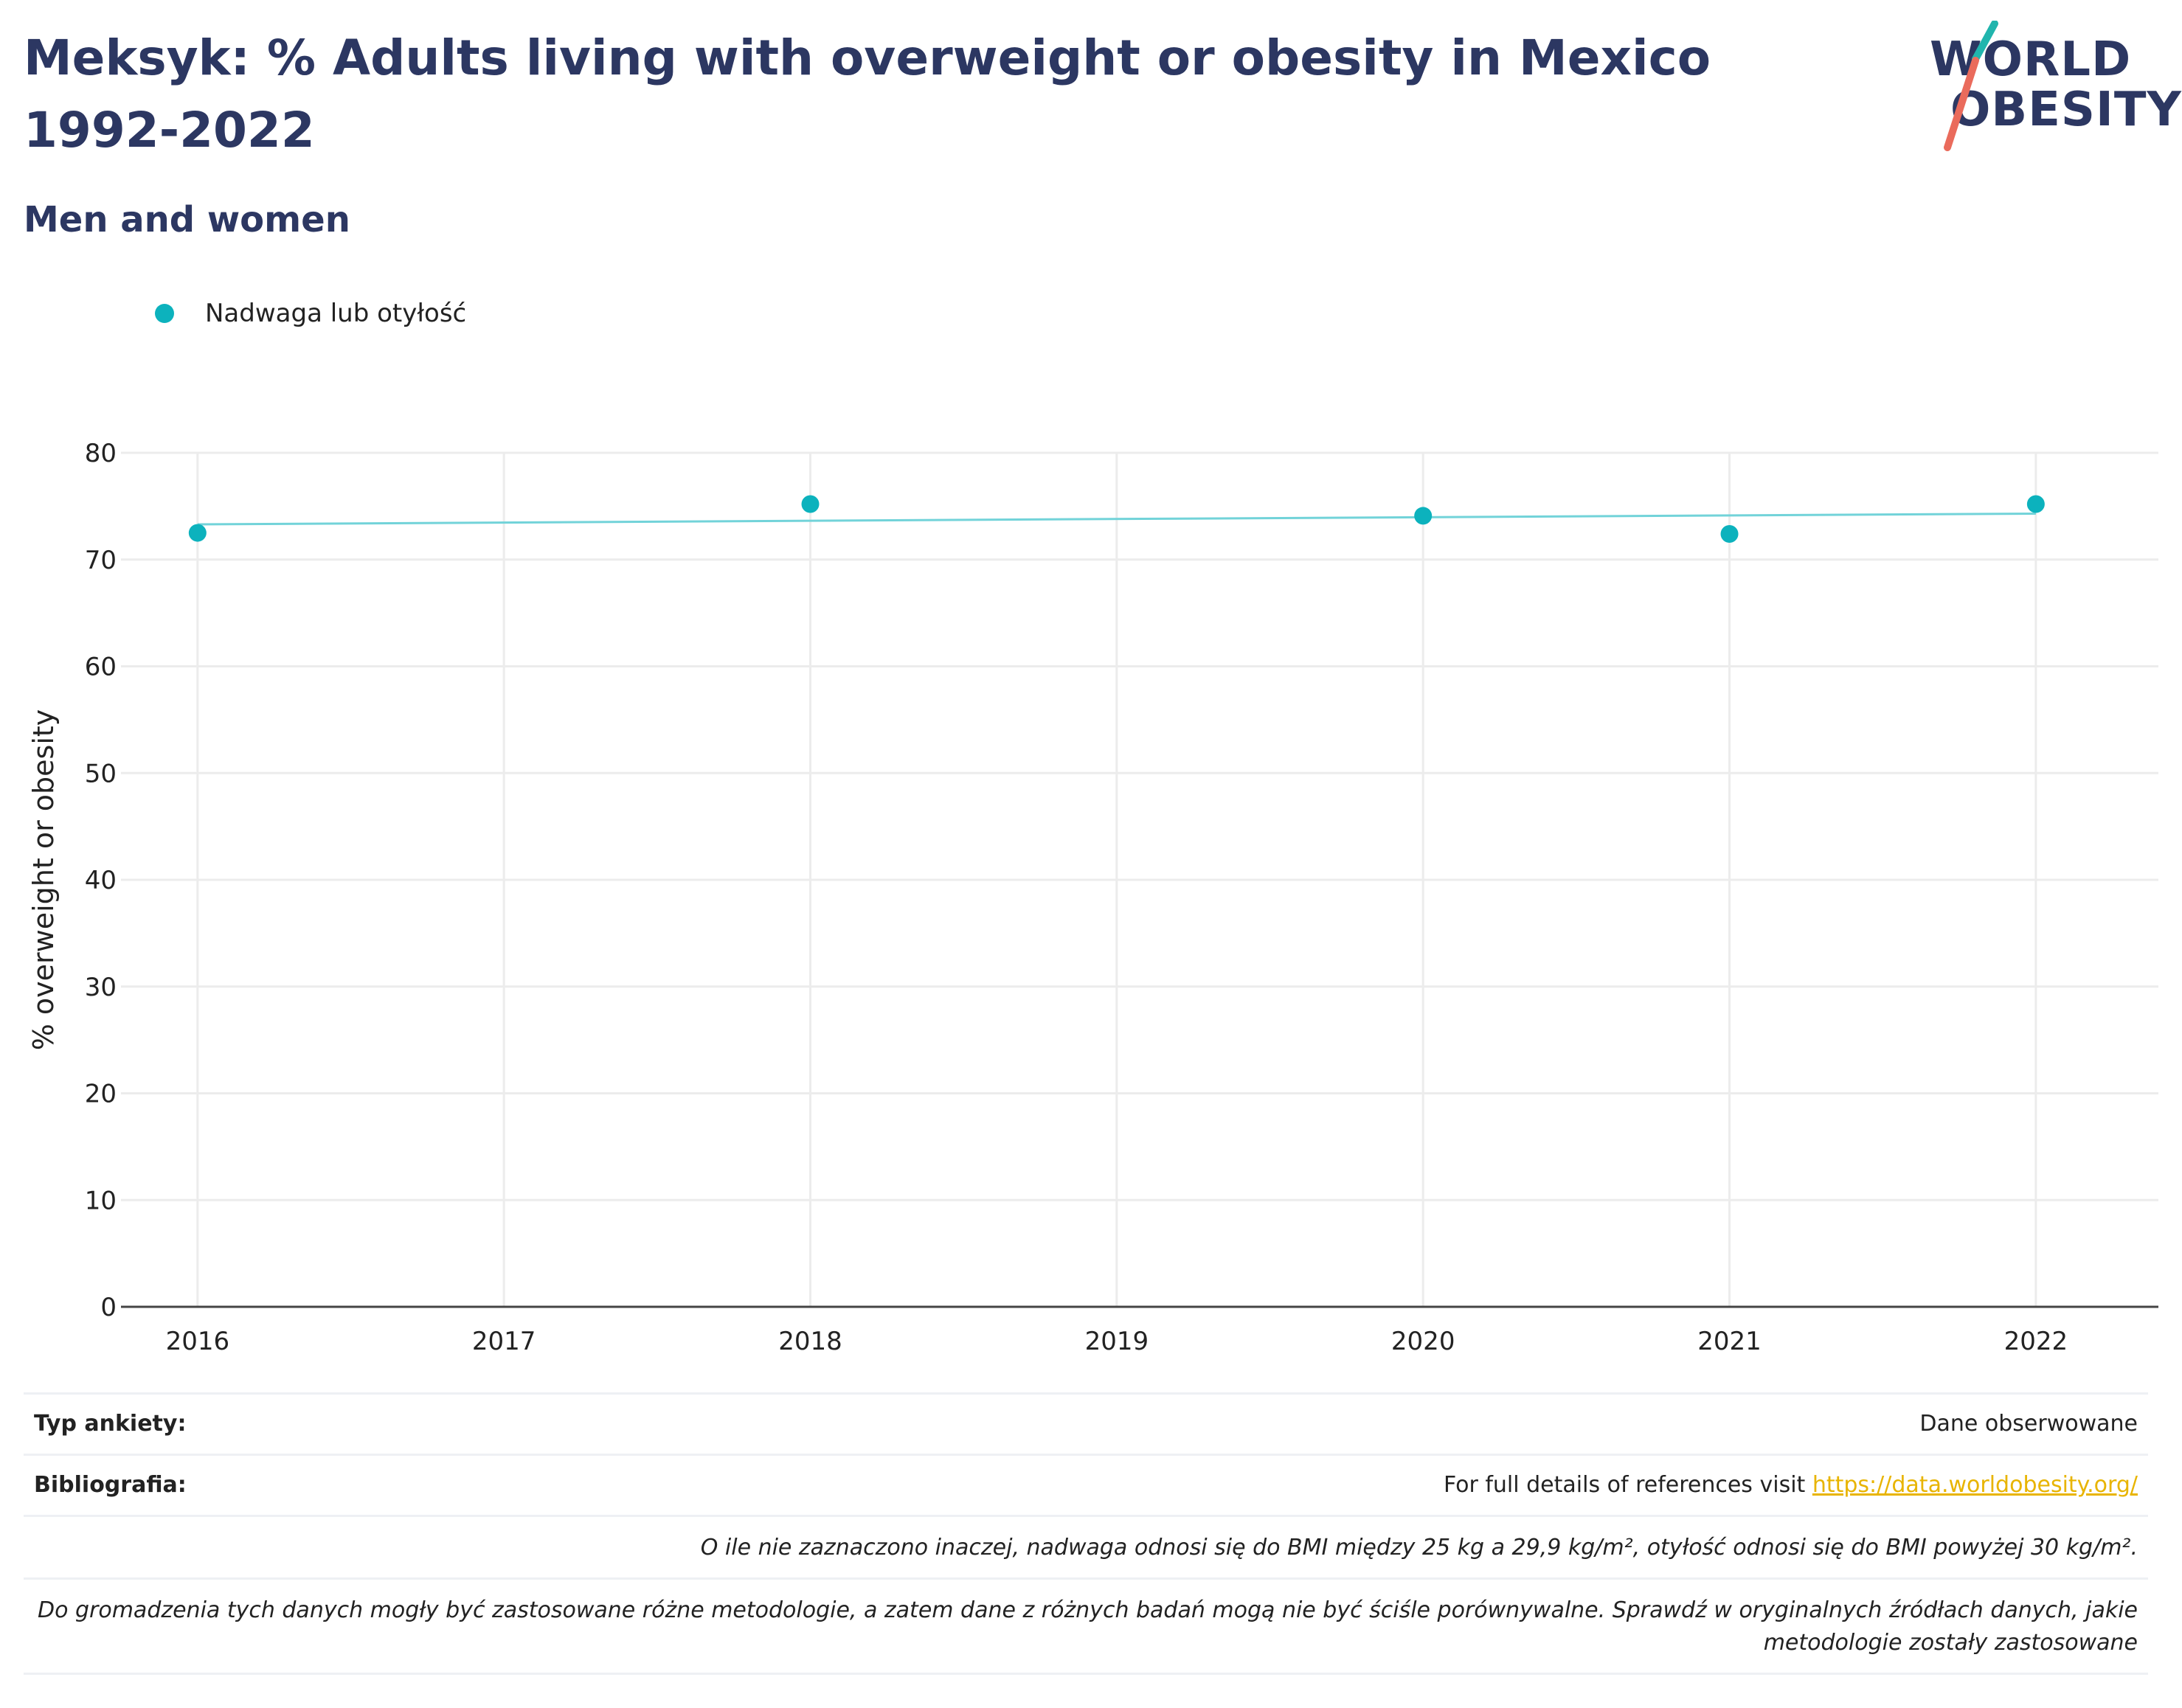  What do you see at coordinates (1975, 1485) in the screenshot?
I see `bibliography-link: https://data.worldobesity.org/` at bounding box center [1975, 1485].